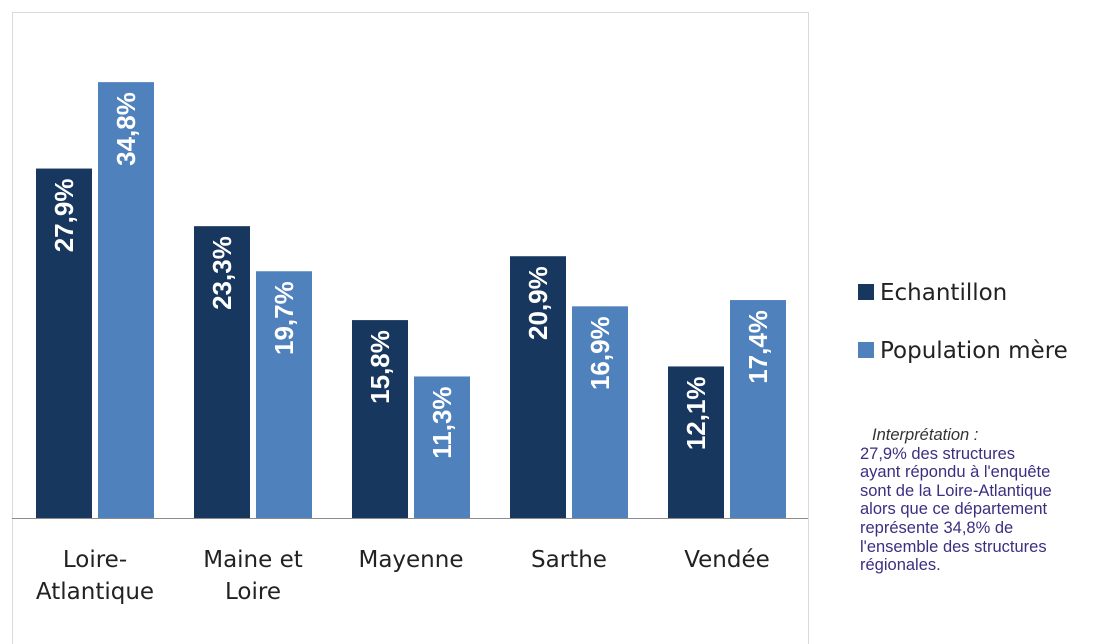 This screenshot has width=1105, height=644. Describe the element at coordinates (953, 546) in the screenshot. I see `annotation-line: l'ensemble des structures` at that location.